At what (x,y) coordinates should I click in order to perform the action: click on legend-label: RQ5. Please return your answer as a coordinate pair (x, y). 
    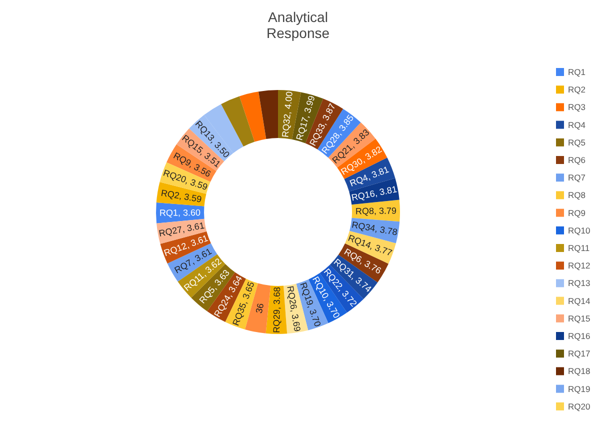
    Looking at the image, I should click on (577, 142).